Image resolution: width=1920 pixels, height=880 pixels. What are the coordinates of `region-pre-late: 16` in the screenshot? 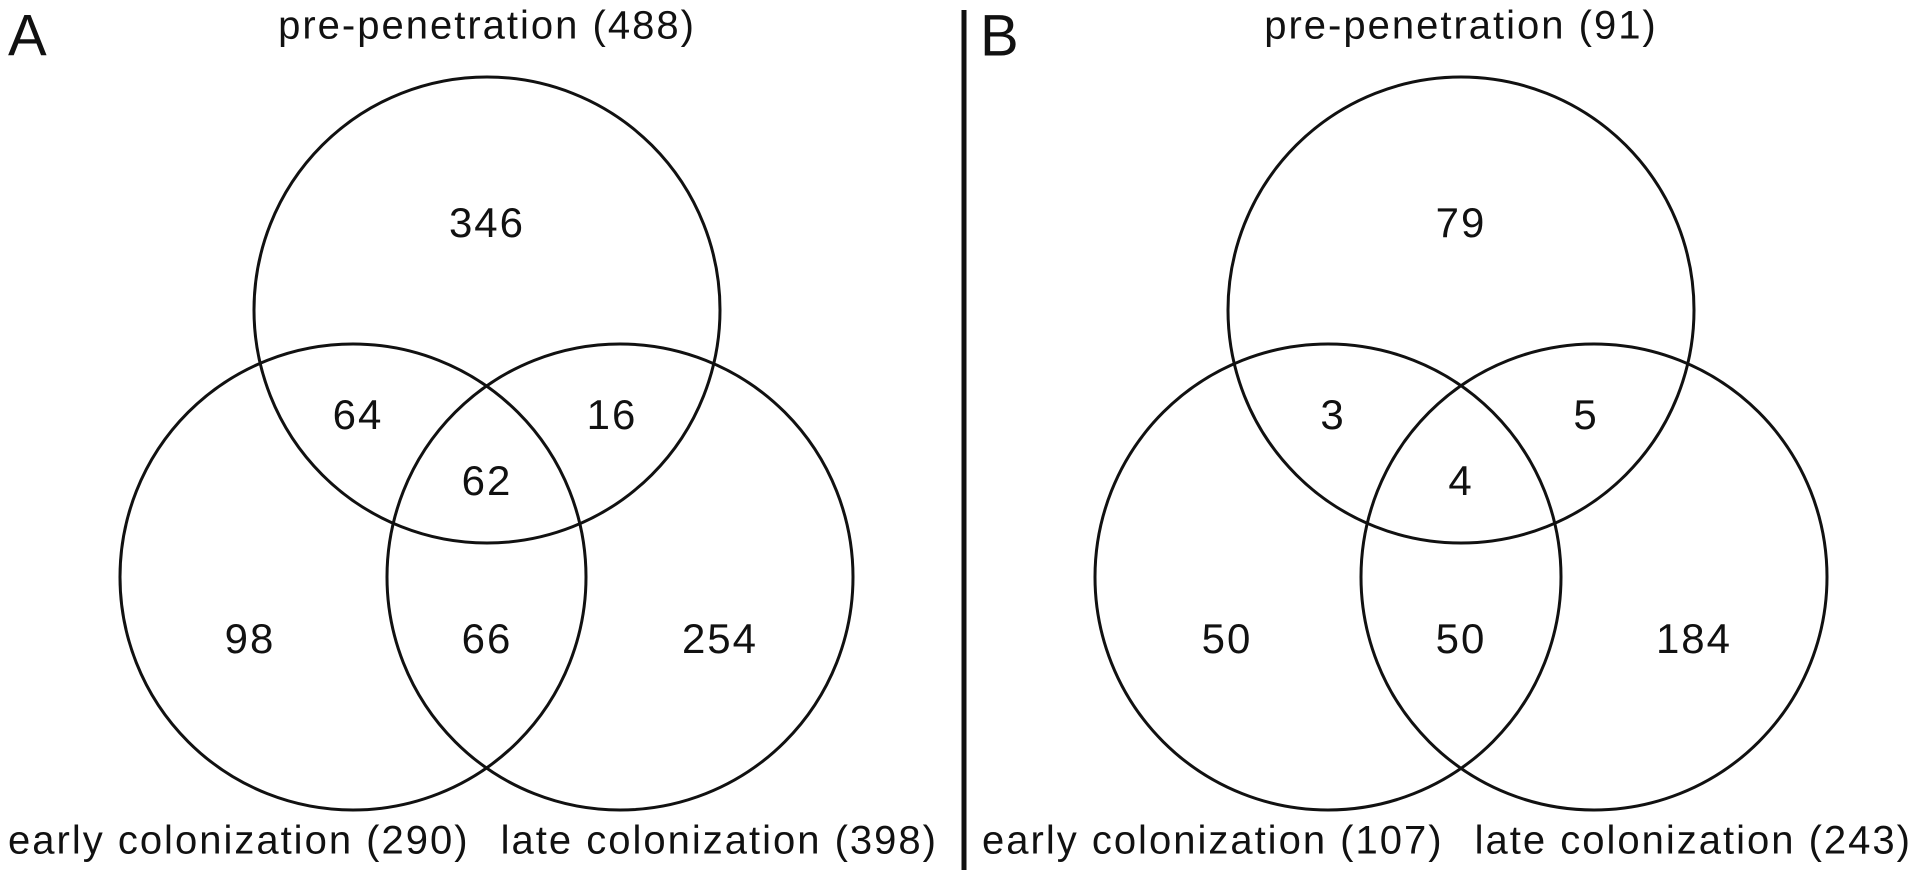 It's located at (612, 414).